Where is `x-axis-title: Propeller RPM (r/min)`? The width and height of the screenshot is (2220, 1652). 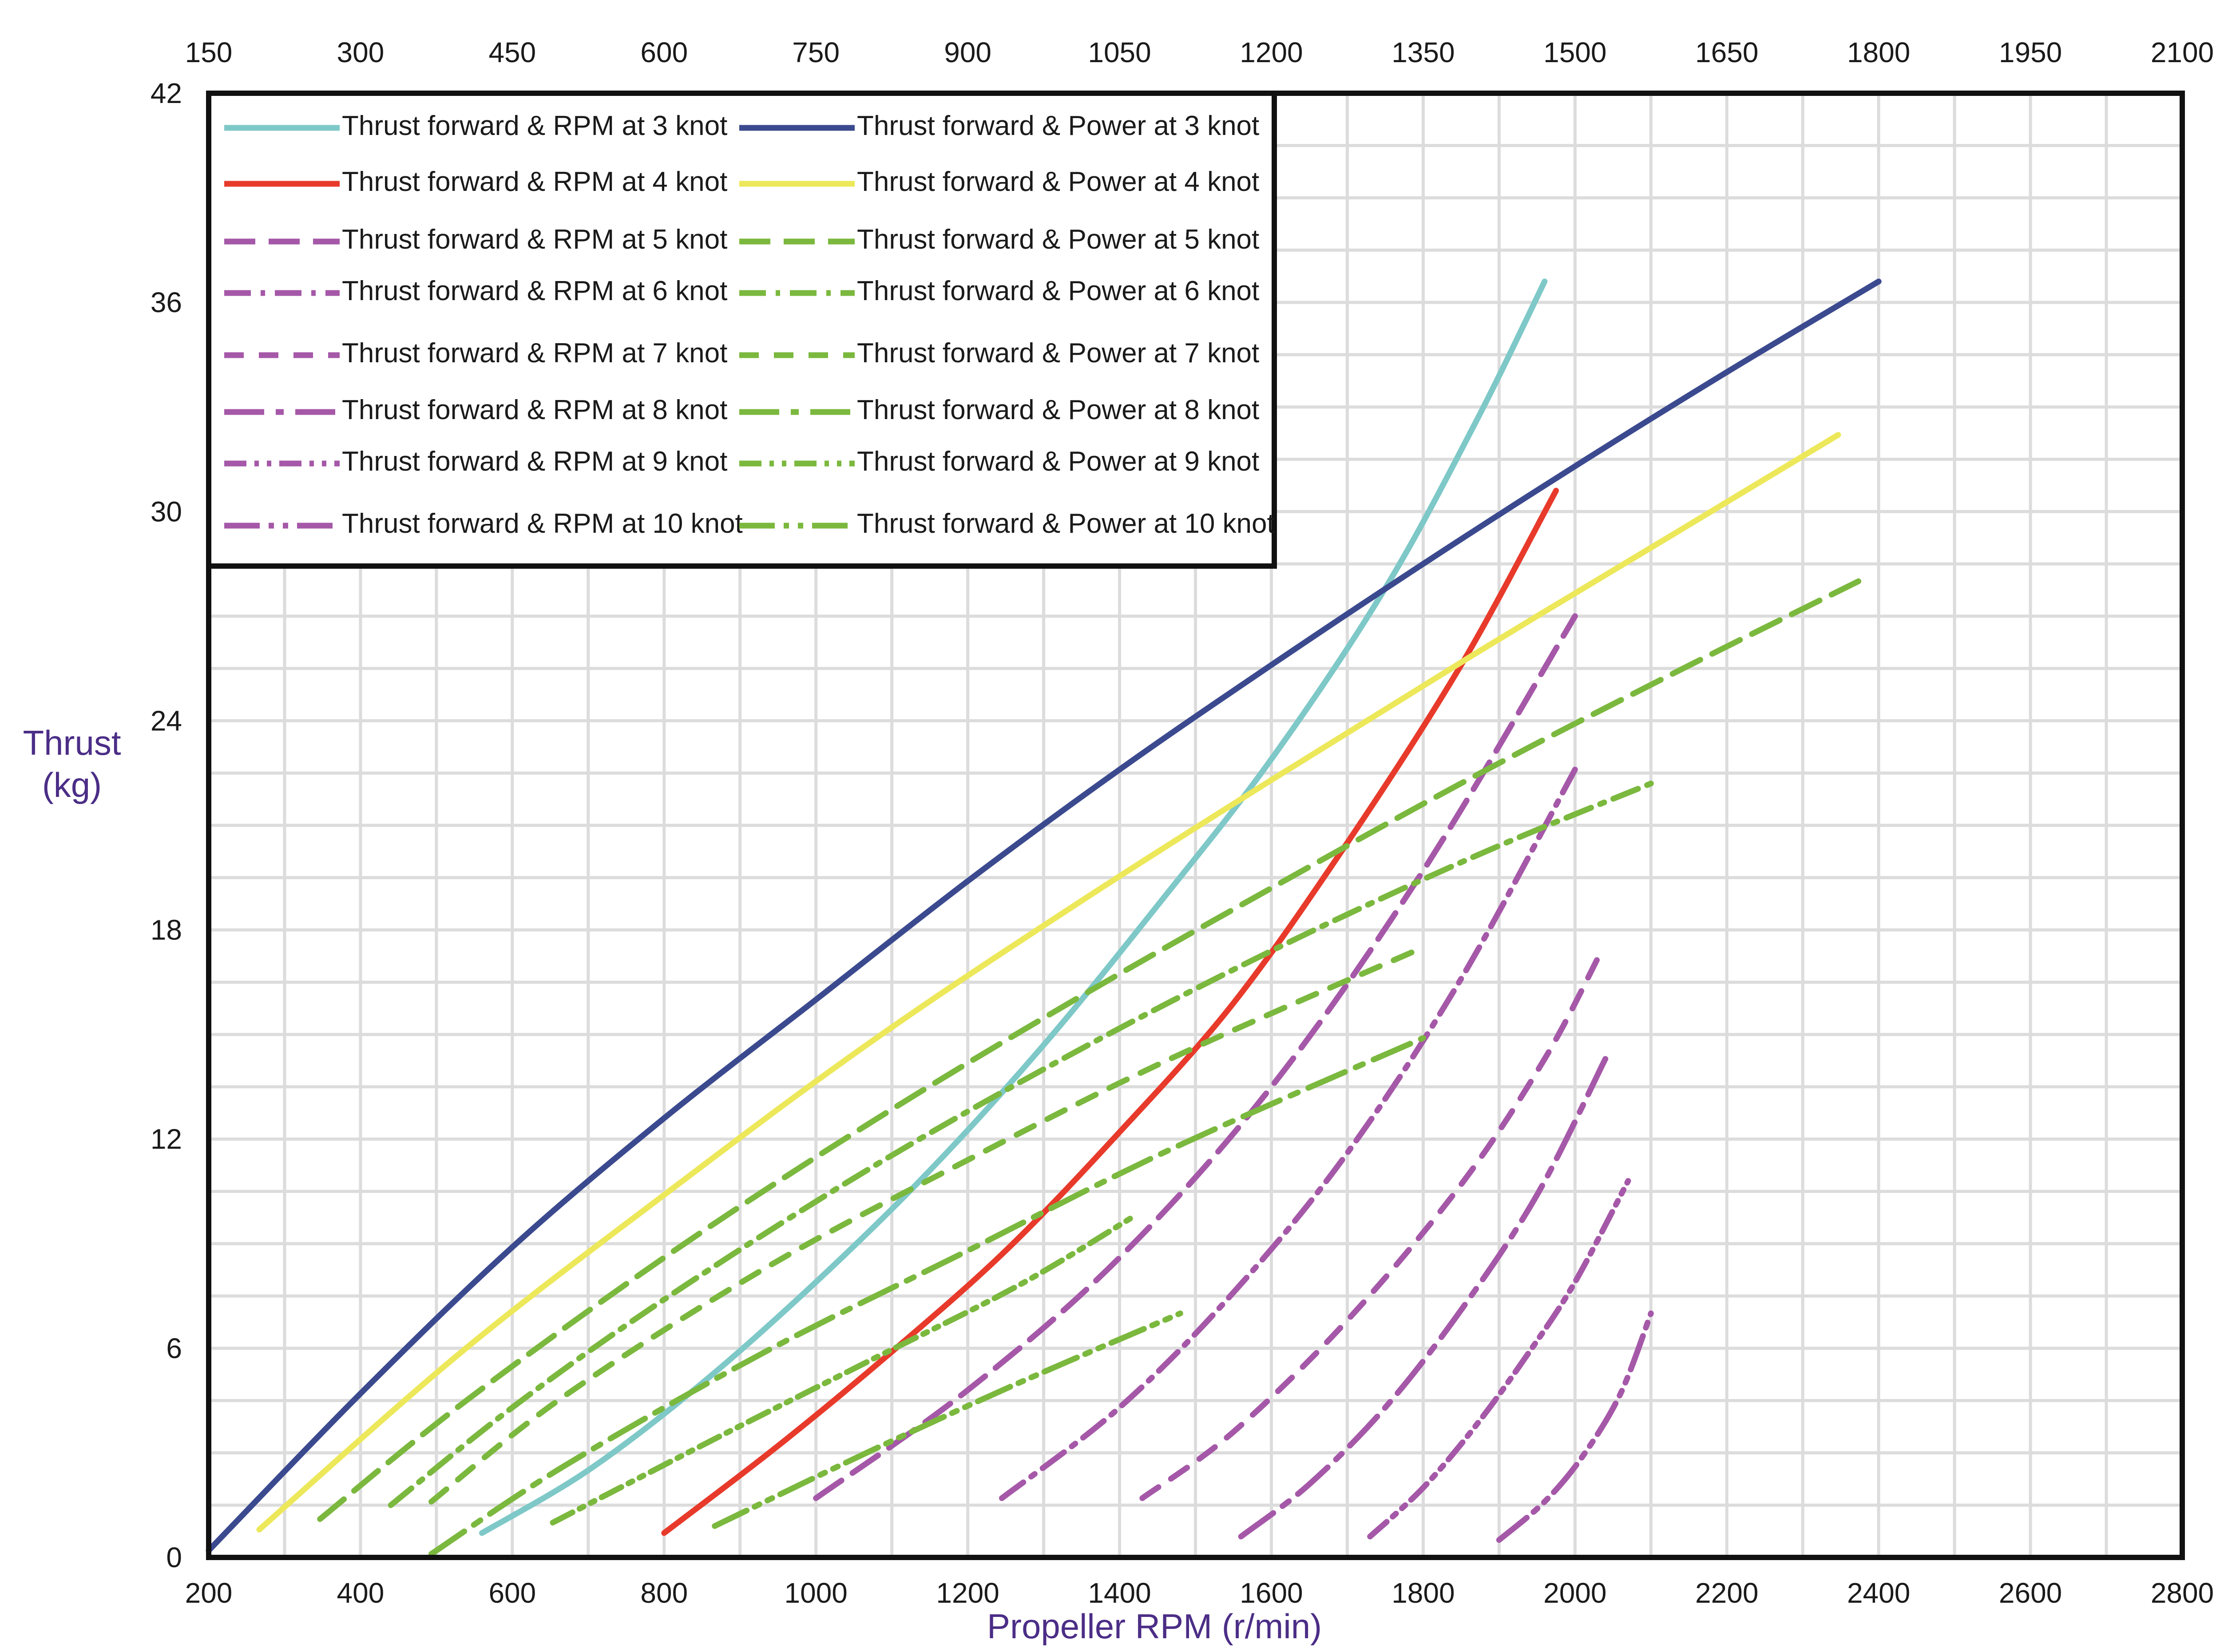
x-axis-title: Propeller RPM (r/min) is located at coordinates (1154, 1626).